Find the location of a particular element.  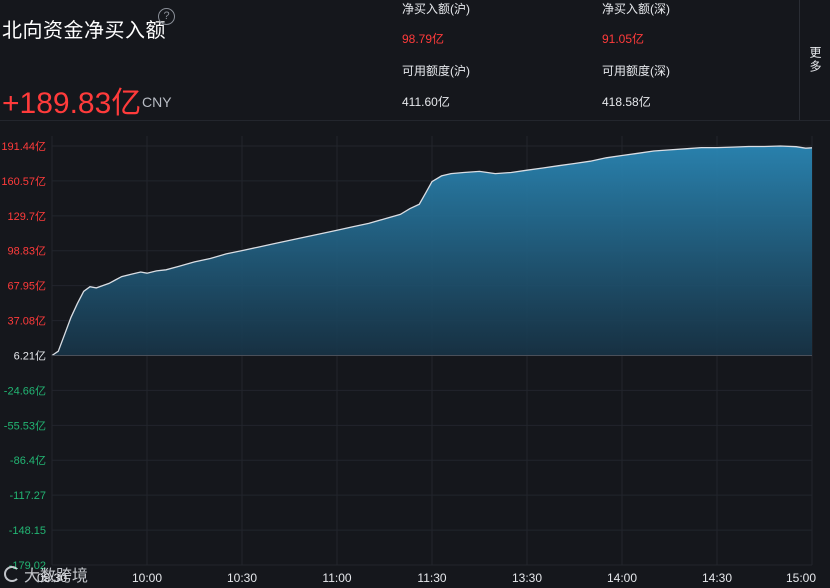

watermark-text: 大数跨境 is located at coordinates (56, 576).